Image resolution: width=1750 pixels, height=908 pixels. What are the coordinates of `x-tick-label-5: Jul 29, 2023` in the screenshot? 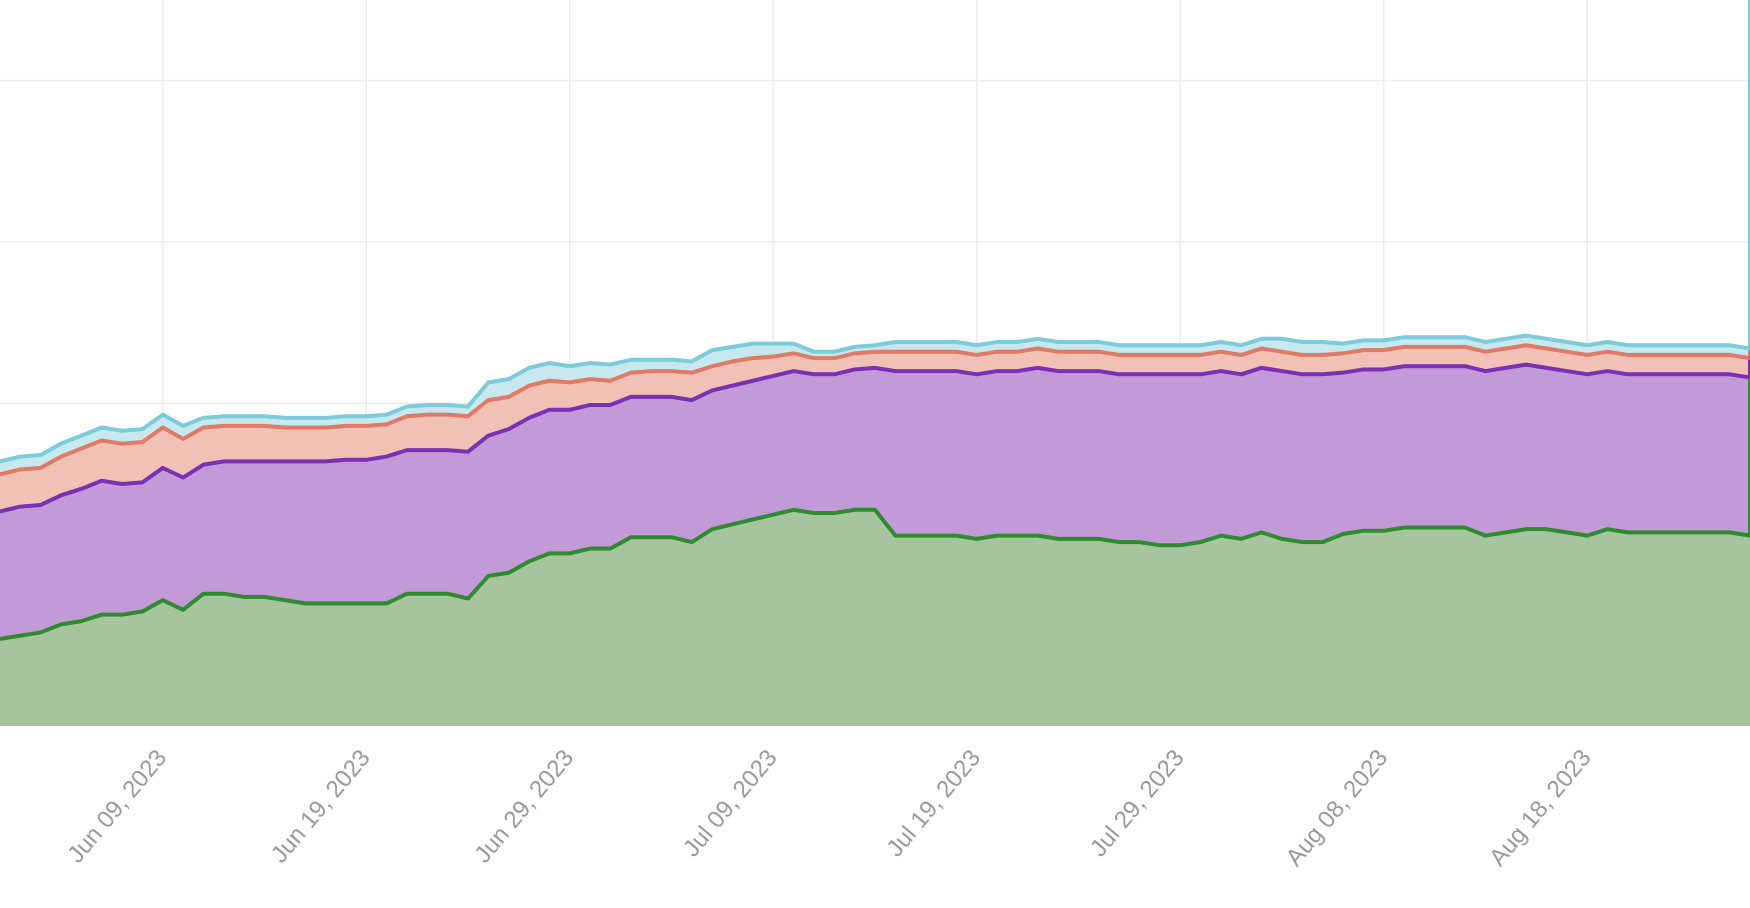 It's located at (1137, 804).